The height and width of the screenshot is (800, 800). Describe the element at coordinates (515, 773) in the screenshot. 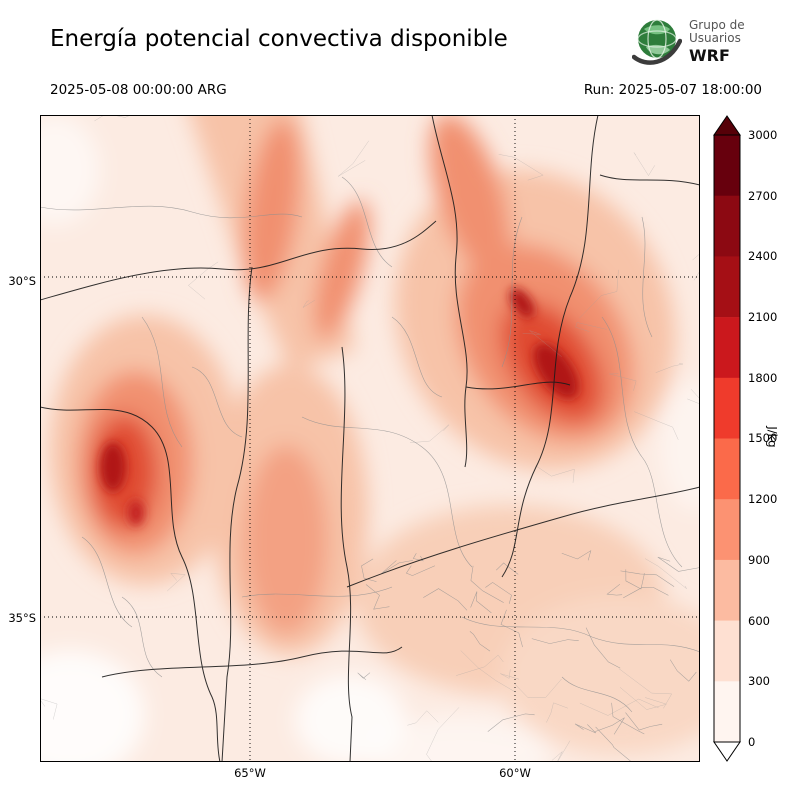

I see `lon-label-60w: 60°W` at that location.